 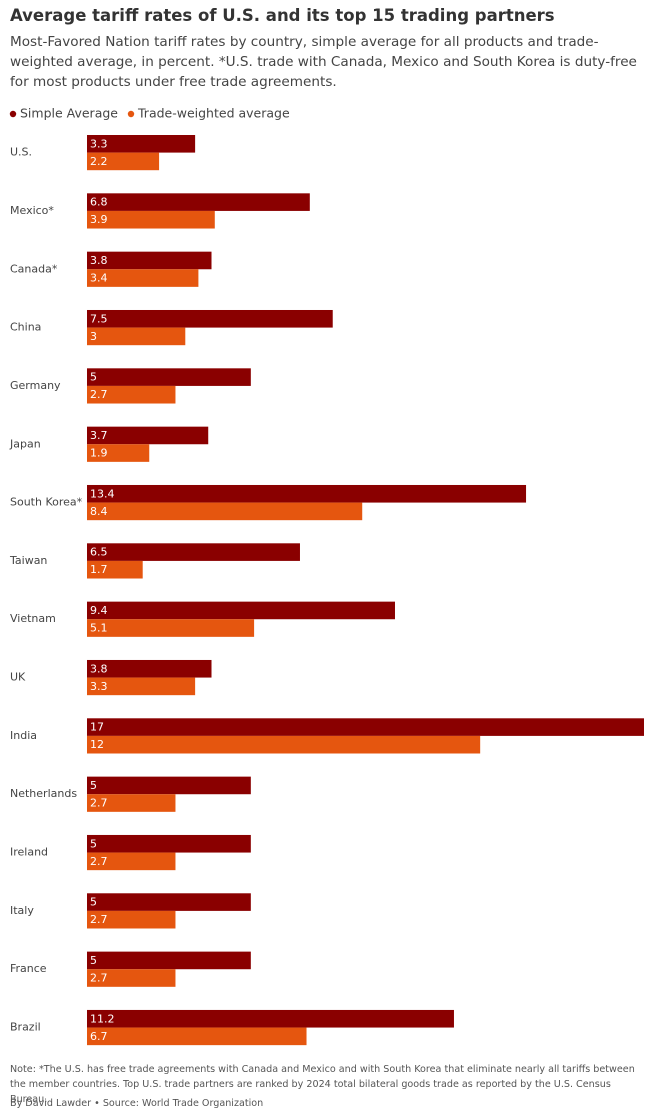 I want to click on category-label: Italy, so click(x=22, y=910).